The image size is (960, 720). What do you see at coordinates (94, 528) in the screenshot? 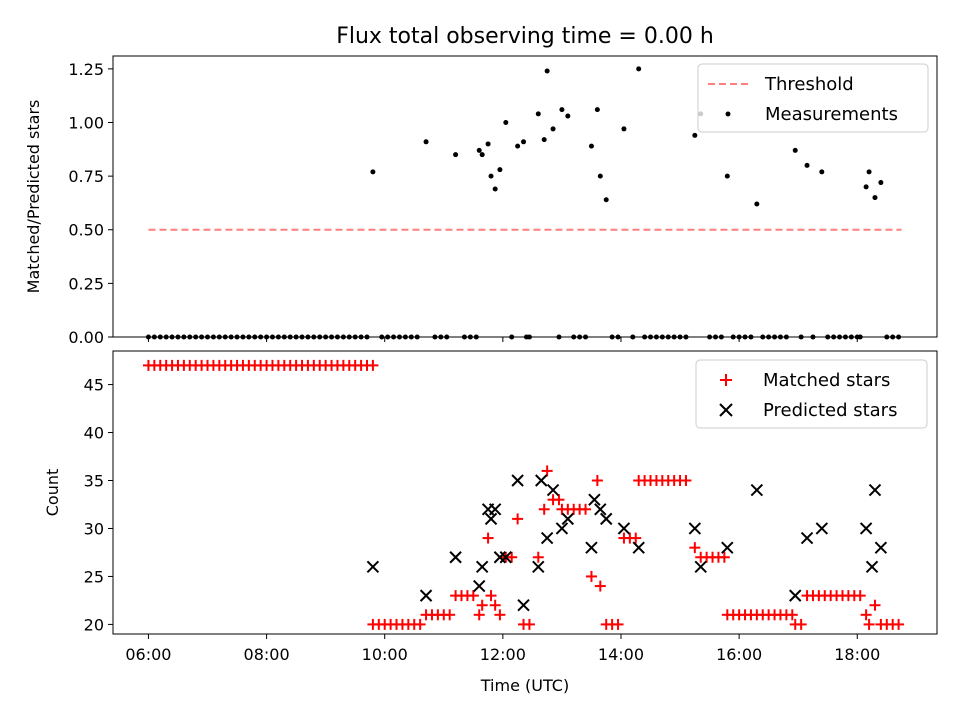
I see `bottom-y-tick-label: 30` at bounding box center [94, 528].